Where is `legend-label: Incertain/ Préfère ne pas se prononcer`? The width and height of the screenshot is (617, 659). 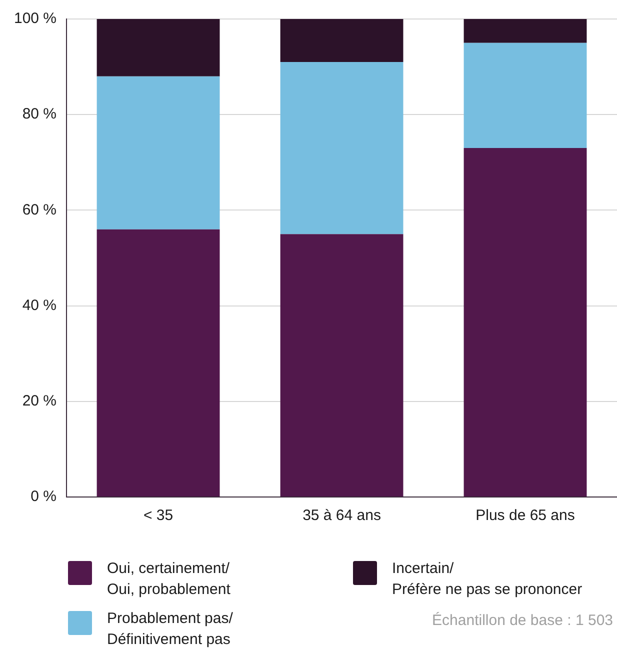 legend-label: Incertain/ Préfère ne pas se prononcer is located at coordinates (487, 579).